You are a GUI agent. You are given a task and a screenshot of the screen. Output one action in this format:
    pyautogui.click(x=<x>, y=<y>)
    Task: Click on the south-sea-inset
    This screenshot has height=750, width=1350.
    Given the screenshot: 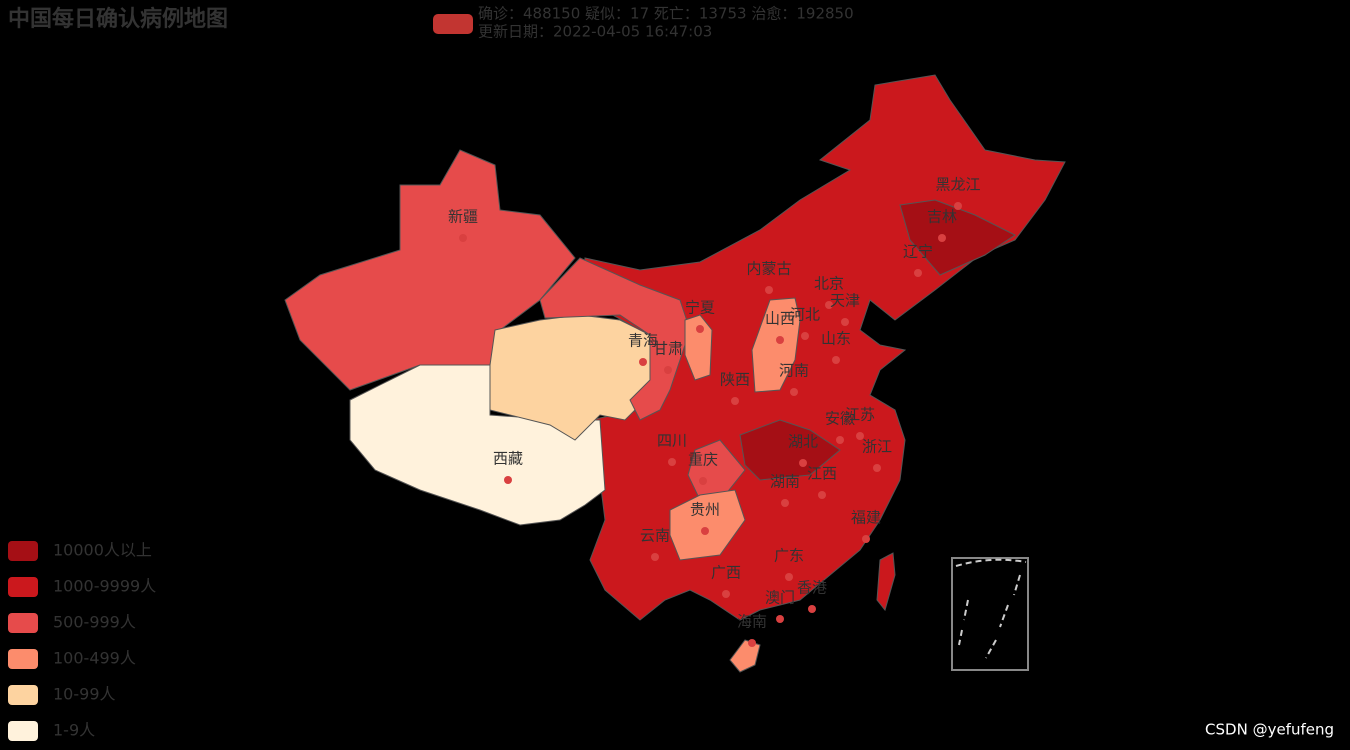 What is the action you would take?
    pyautogui.click(x=990, y=614)
    